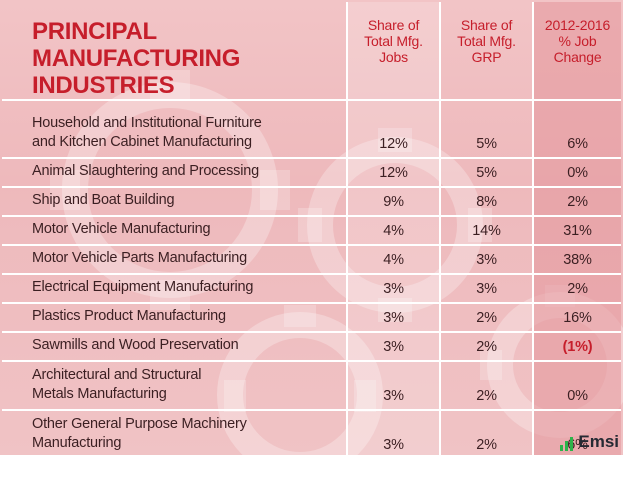  I want to click on header-jobs: Share of Total Mfg. Jobs, so click(393, 51).